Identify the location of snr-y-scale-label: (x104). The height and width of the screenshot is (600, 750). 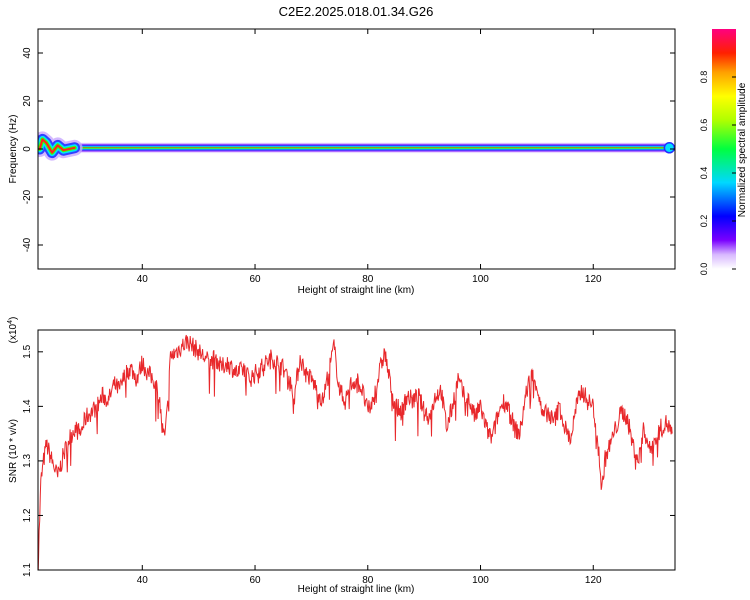
(13, 330).